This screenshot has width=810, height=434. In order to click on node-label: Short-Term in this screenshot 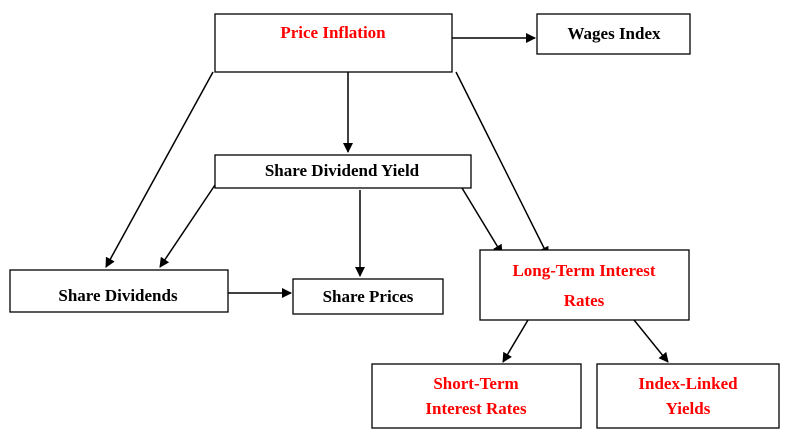, I will do `click(475, 383)`.